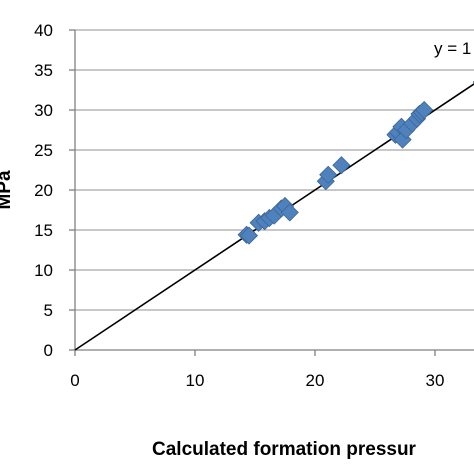 The width and height of the screenshot is (474, 474). I want to click on x-axis-title: Calculated formation pressur, so click(284, 449).